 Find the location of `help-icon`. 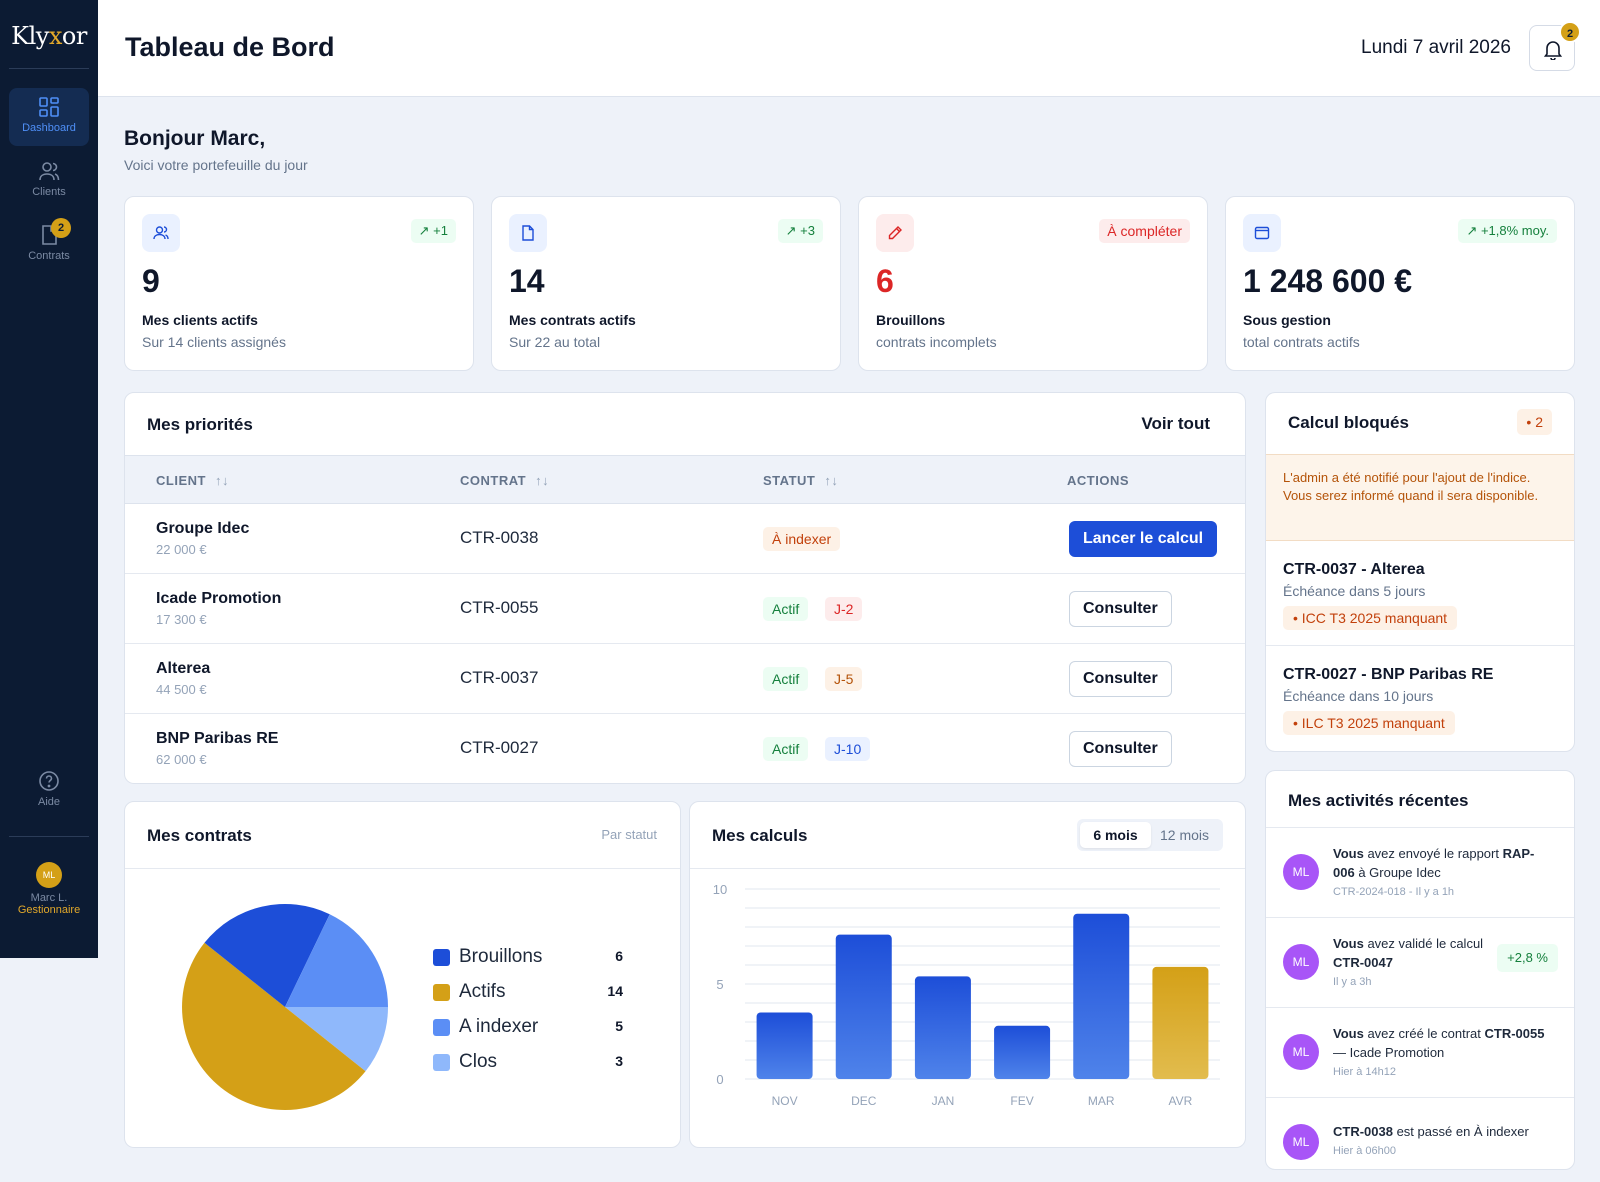

help-icon is located at coordinates (49, 781).